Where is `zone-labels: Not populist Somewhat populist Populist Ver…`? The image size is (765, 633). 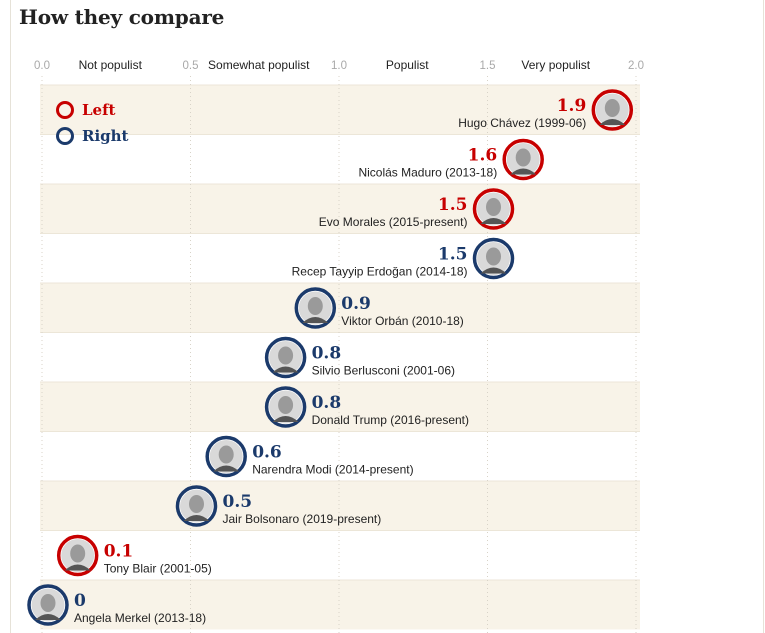 zone-labels: Not populist Somewhat populist Populist Ver… is located at coordinates (335, 65).